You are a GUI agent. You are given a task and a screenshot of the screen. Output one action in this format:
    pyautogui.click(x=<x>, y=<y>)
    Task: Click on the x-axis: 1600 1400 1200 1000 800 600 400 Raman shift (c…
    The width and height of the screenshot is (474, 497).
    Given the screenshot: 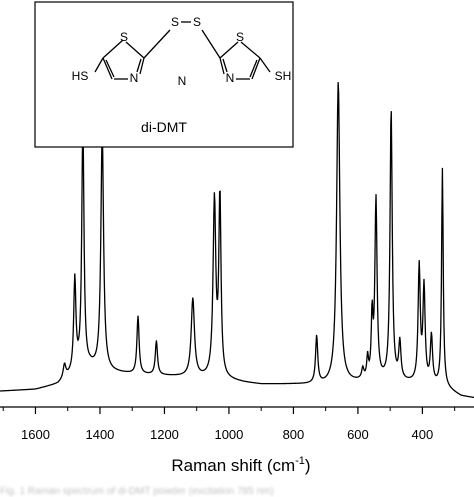 What is the action you would take?
    pyautogui.click(x=237, y=440)
    